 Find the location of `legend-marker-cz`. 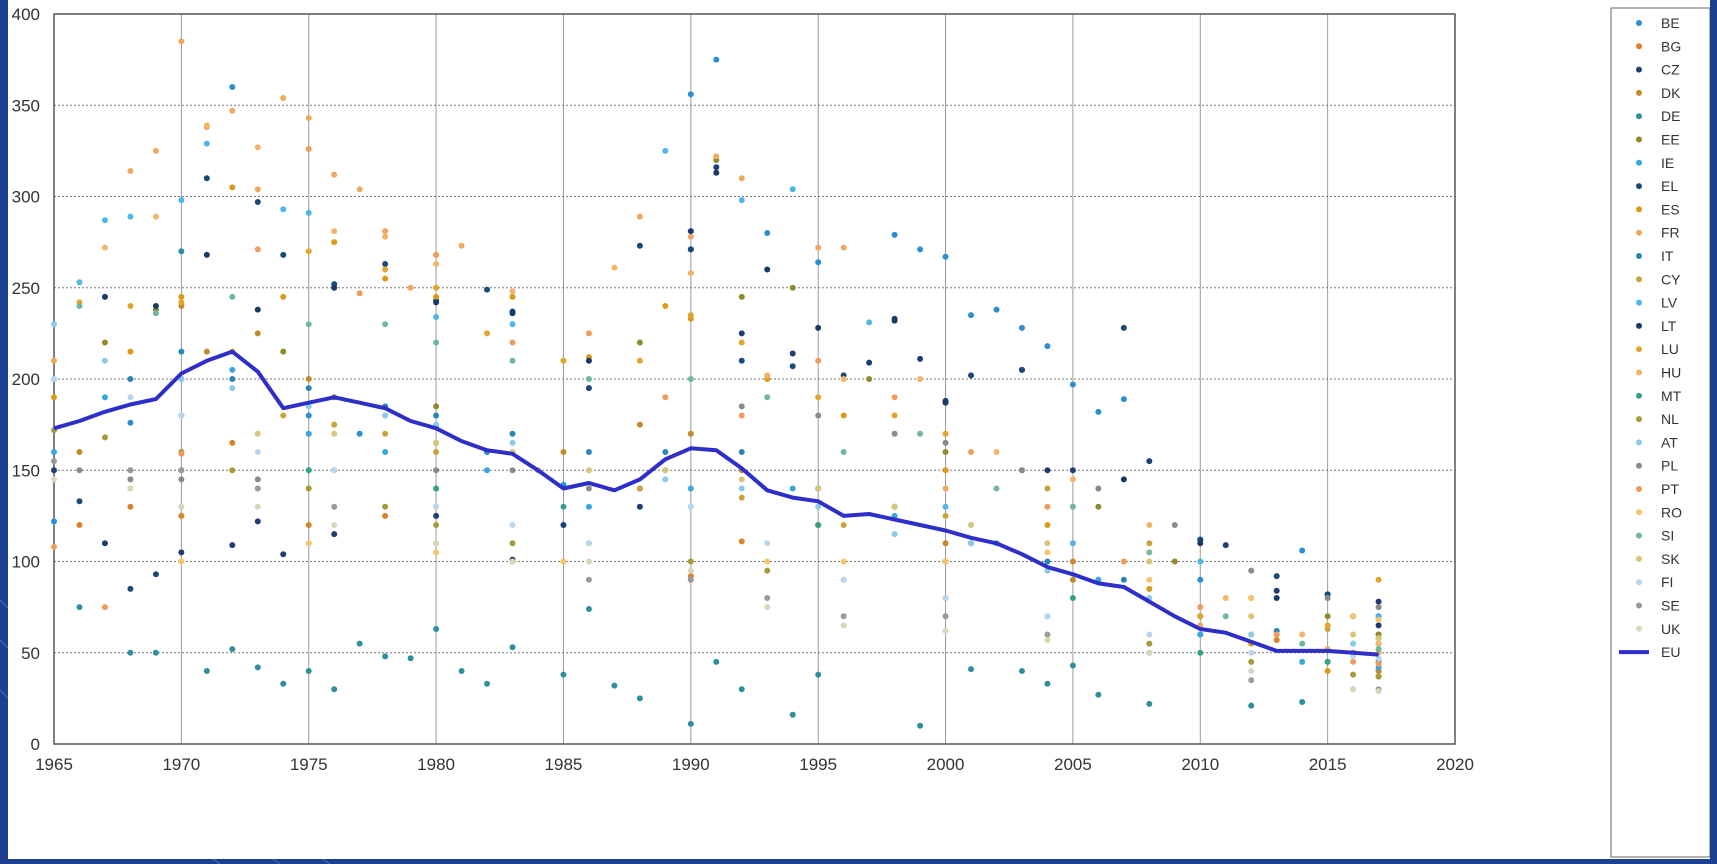

legend-marker-cz is located at coordinates (1639, 69).